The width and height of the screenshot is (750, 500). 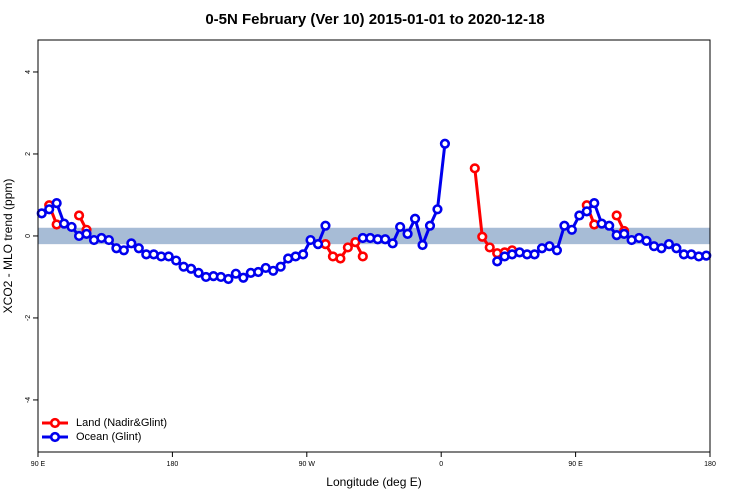 I want to click on legend-label: Land (Nadir&Glint), so click(x=121, y=423).